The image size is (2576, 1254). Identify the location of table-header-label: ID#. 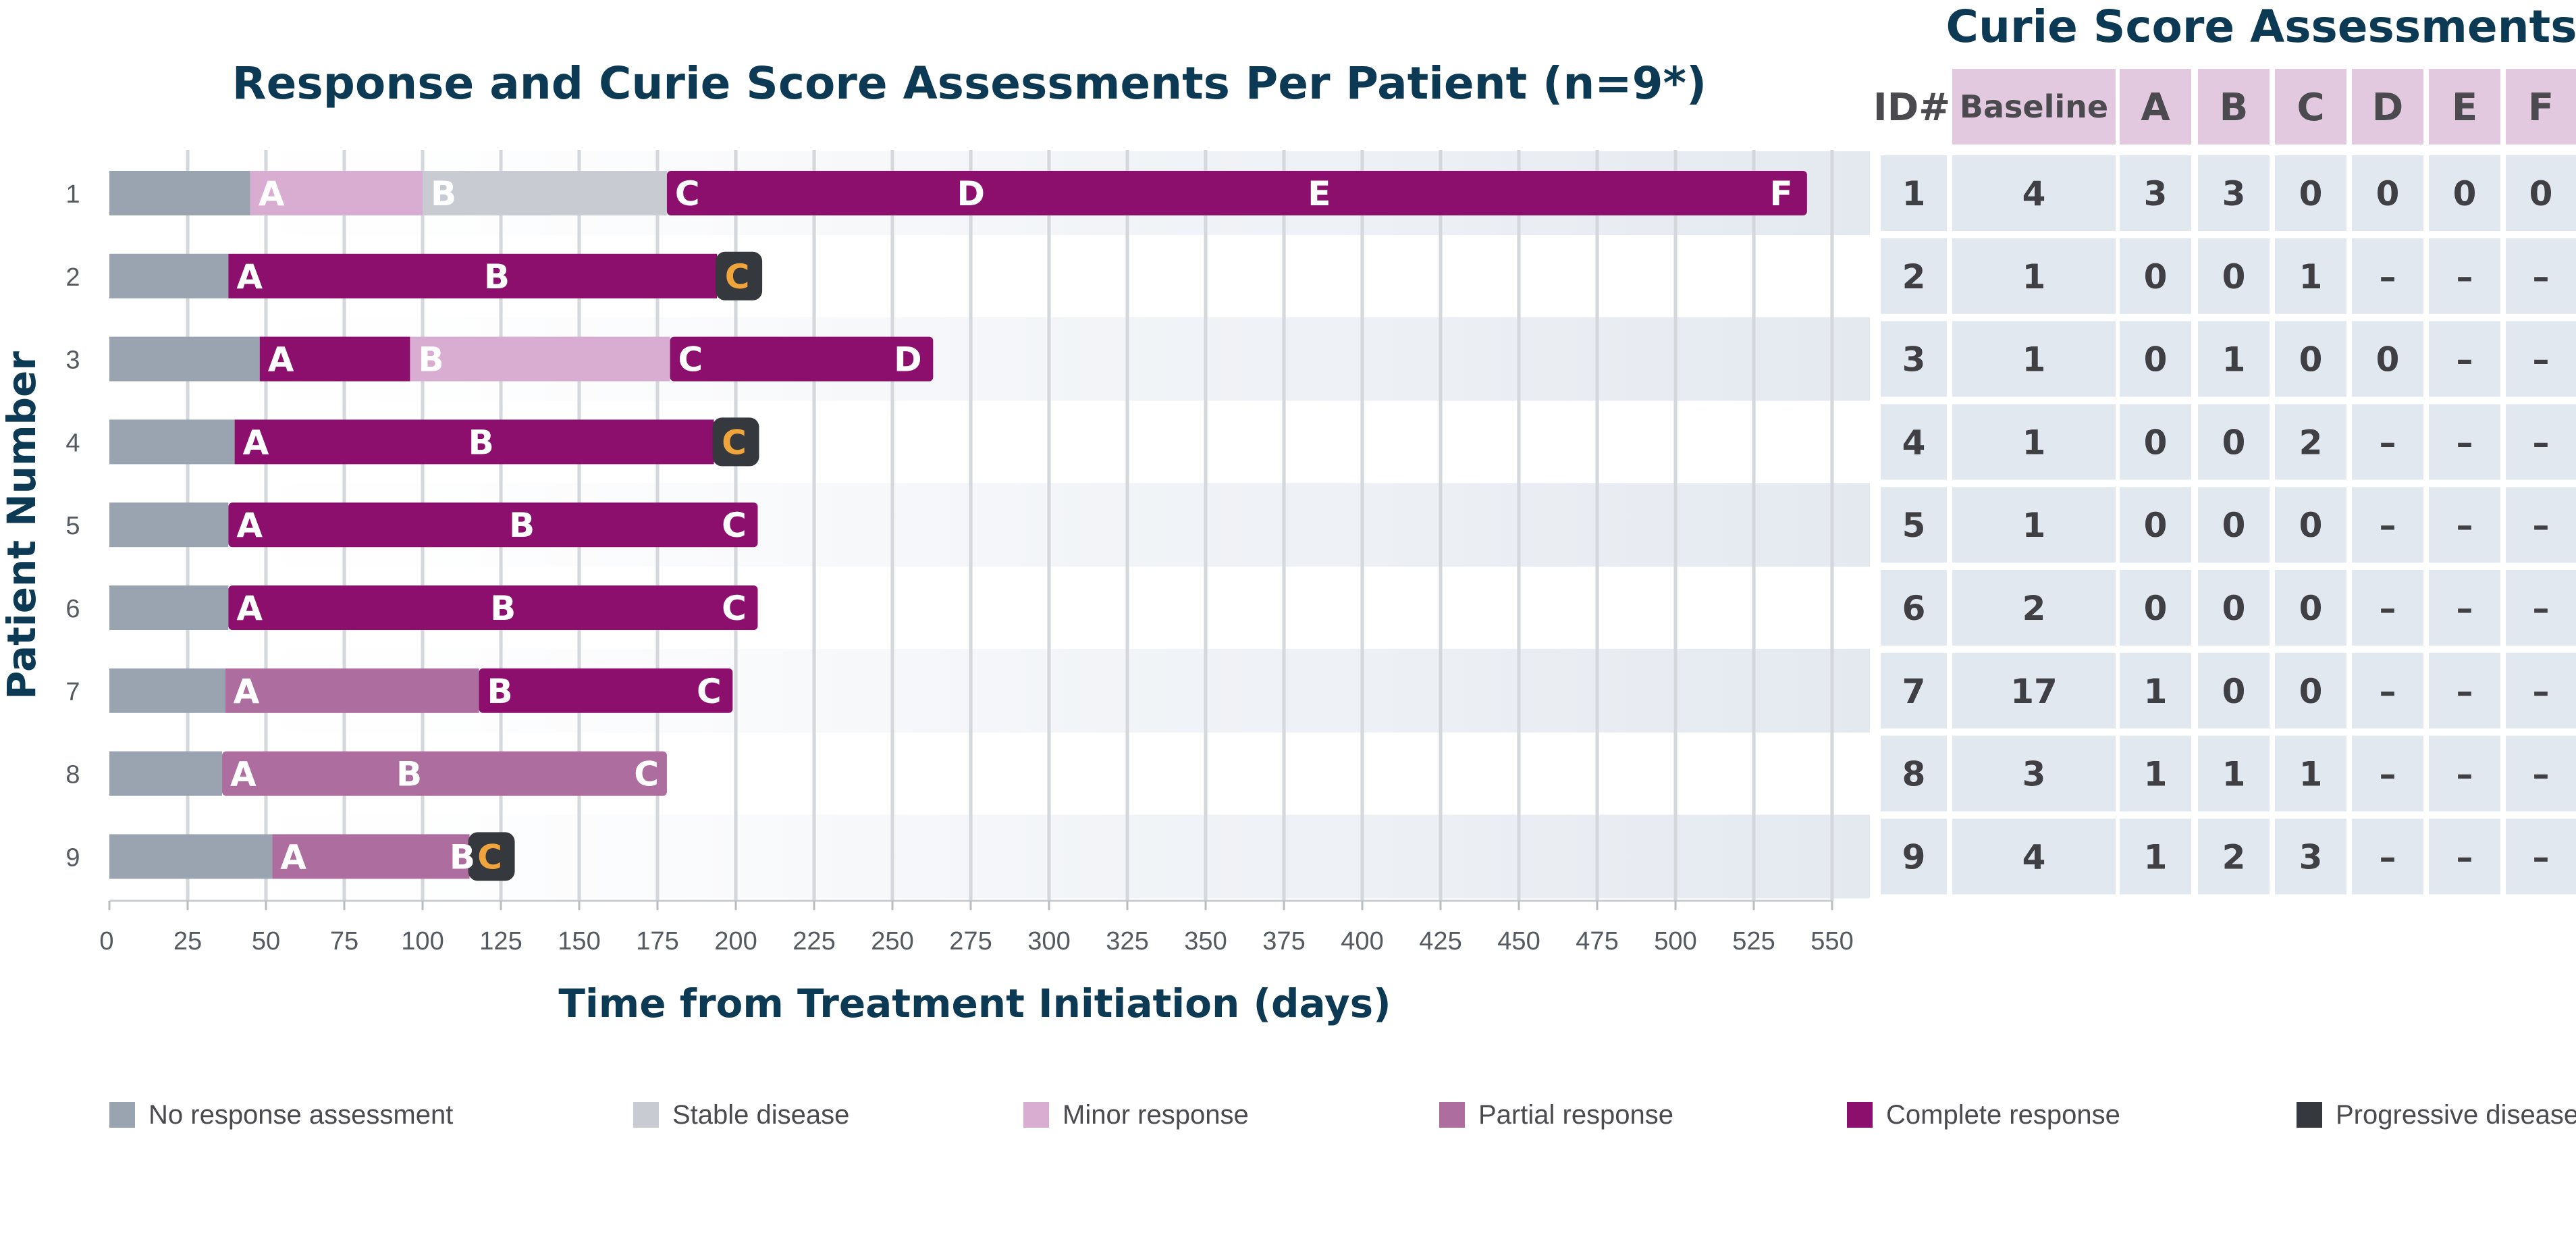
(1911, 108).